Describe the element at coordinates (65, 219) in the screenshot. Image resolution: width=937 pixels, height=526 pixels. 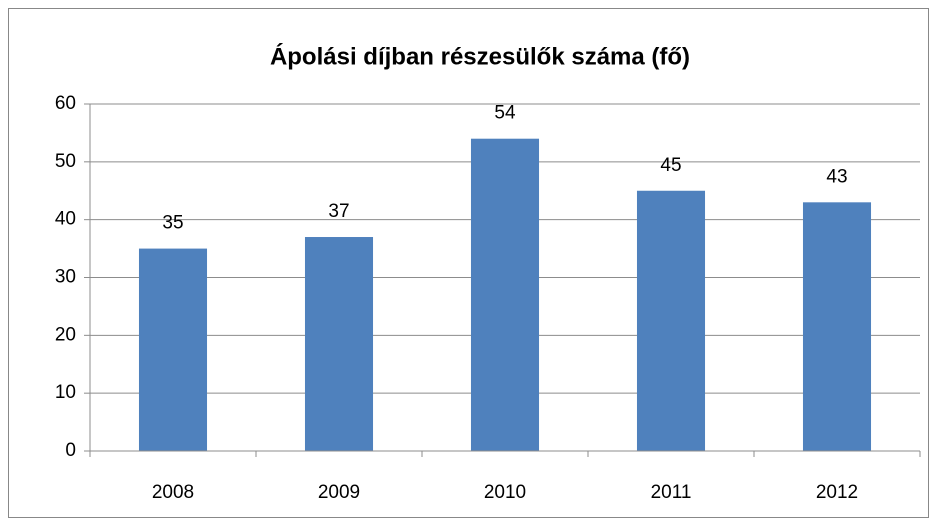
I see `y-tick-label: 40` at that location.